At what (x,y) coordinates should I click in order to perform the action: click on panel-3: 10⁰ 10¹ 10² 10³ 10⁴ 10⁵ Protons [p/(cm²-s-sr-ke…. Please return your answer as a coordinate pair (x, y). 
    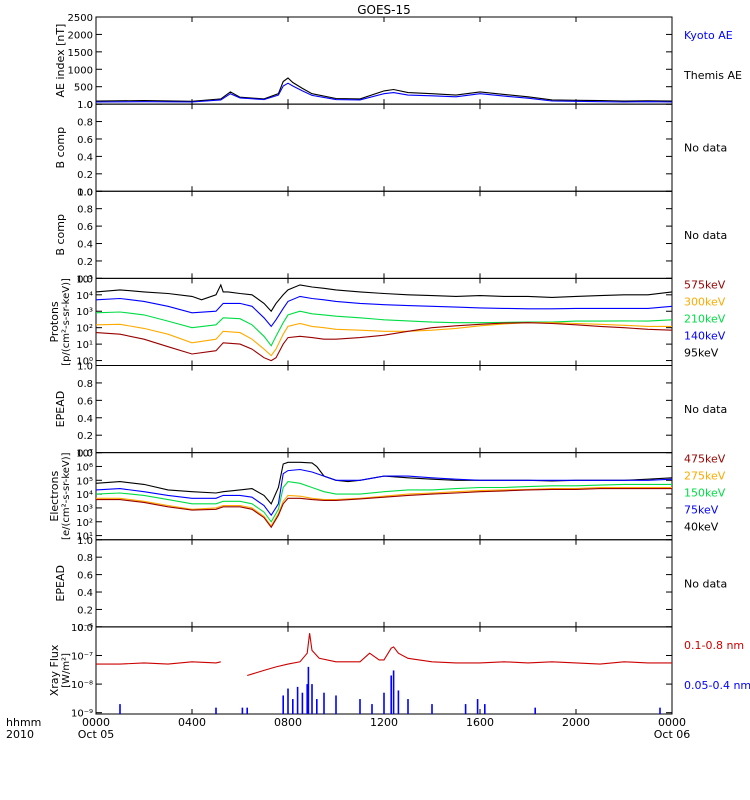
    Looking at the image, I should click on (387, 320).